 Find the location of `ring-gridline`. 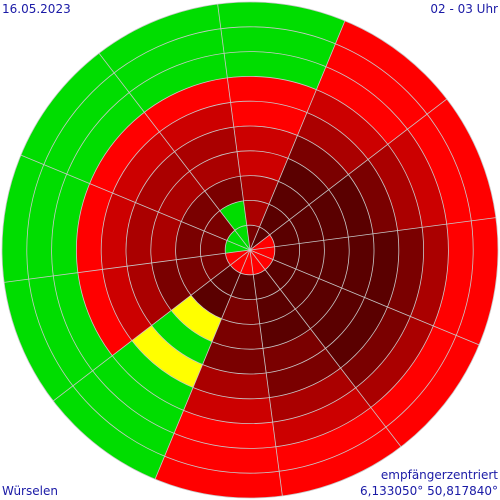

ring-gridline is located at coordinates (250, 250).